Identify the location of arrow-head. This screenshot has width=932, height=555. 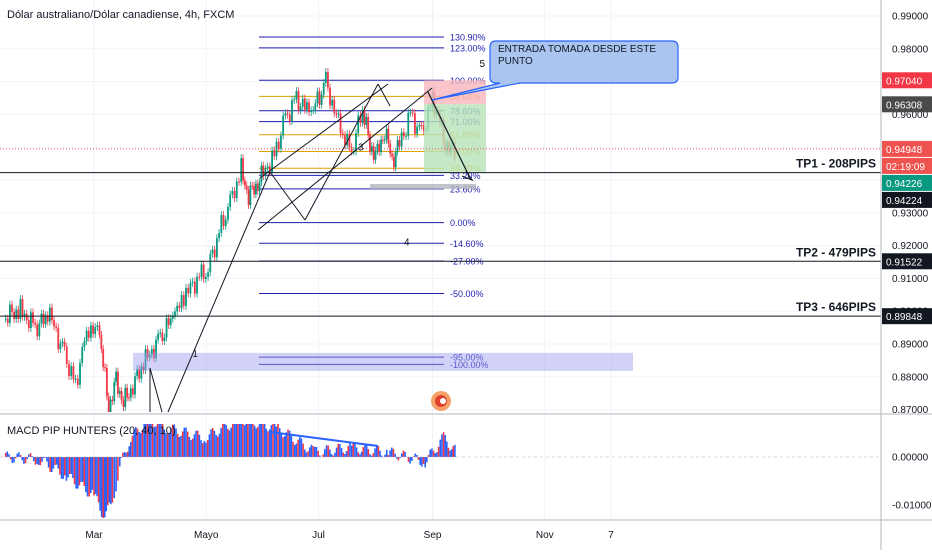
(467, 176).